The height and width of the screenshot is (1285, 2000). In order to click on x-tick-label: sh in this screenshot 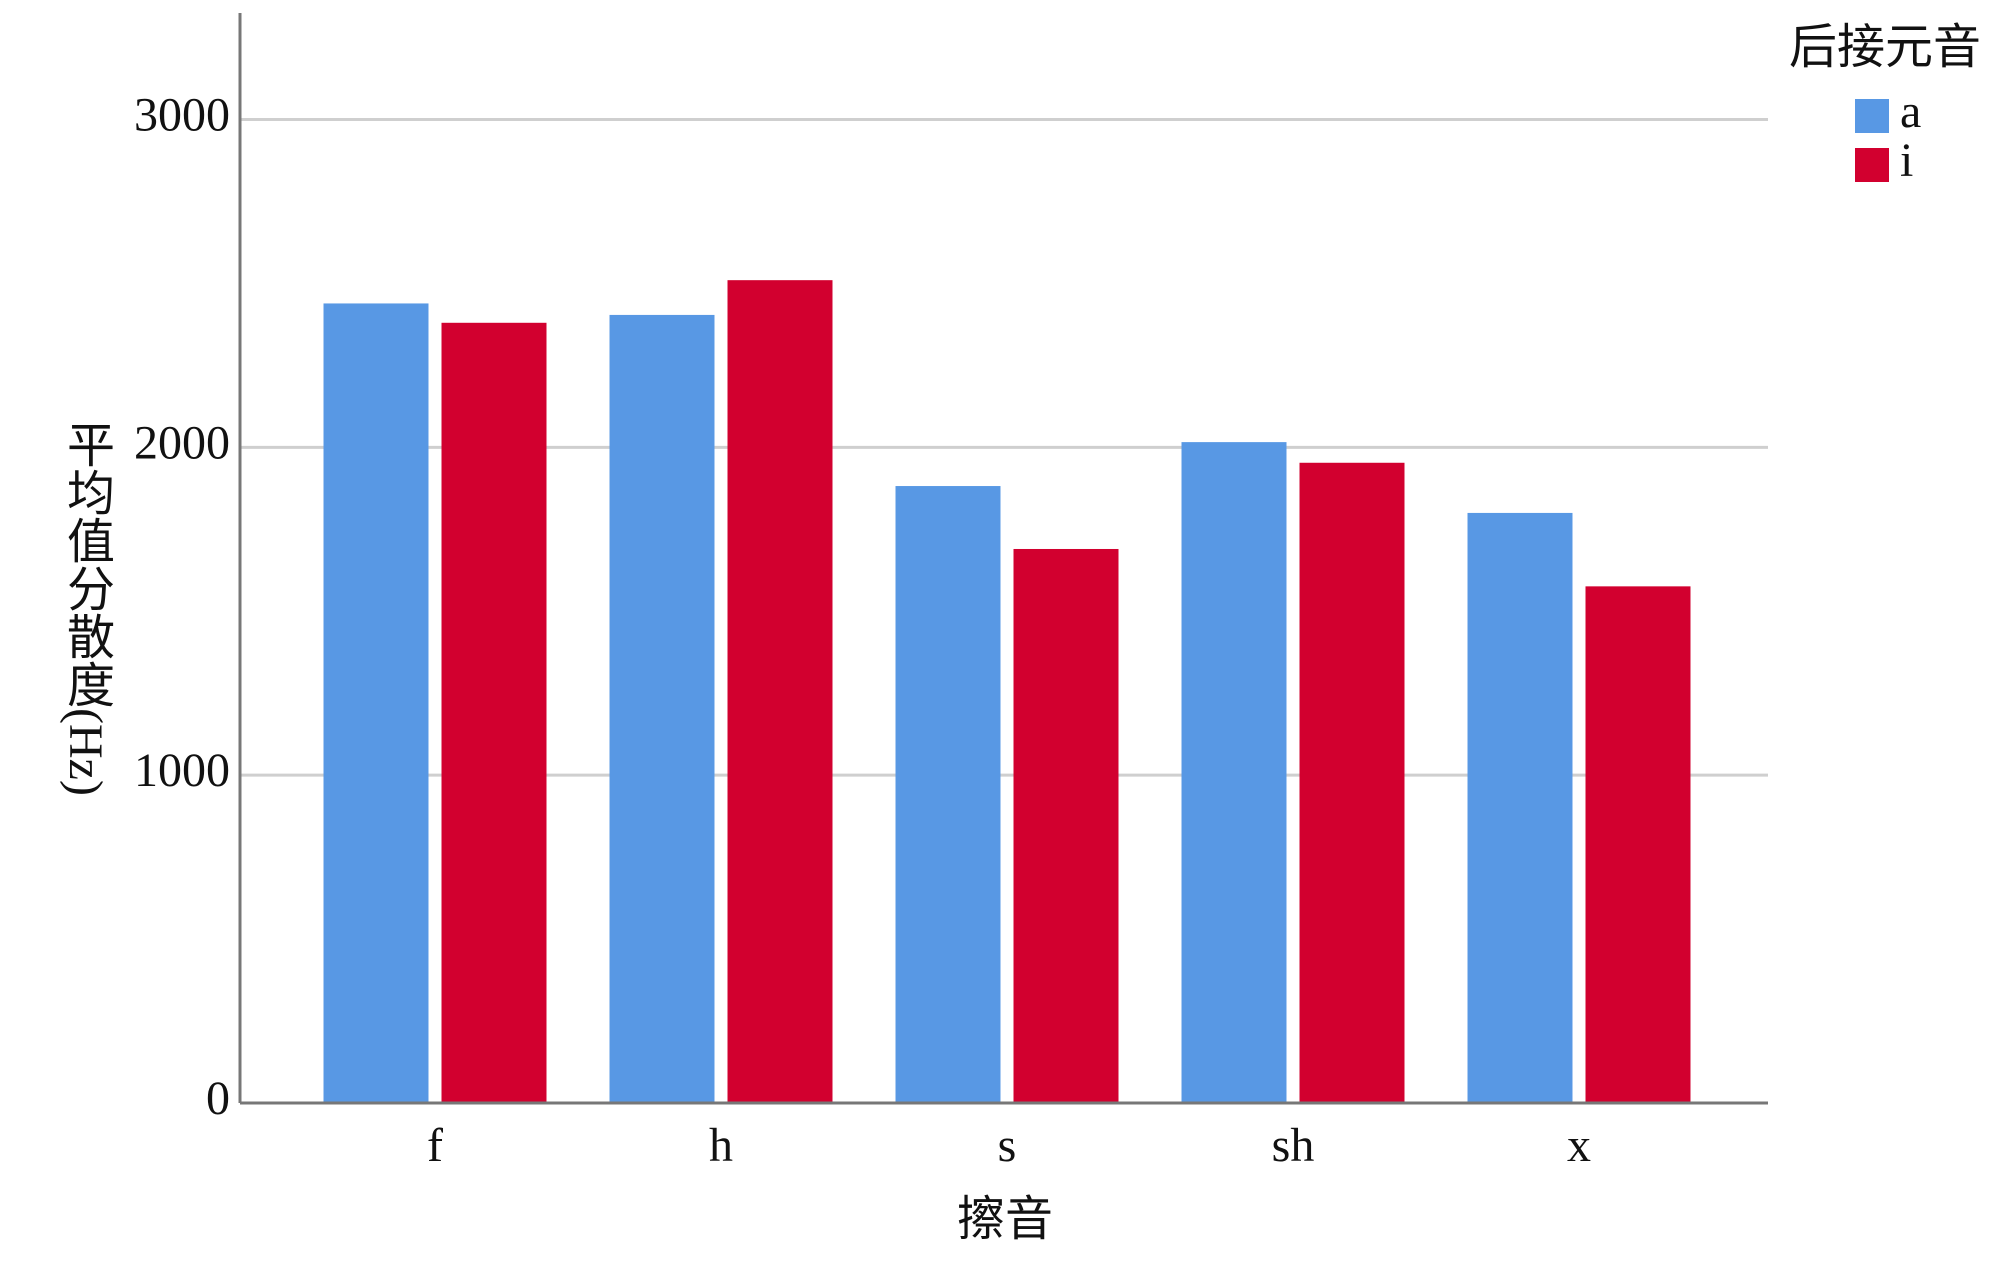, I will do `click(1293, 1145)`.